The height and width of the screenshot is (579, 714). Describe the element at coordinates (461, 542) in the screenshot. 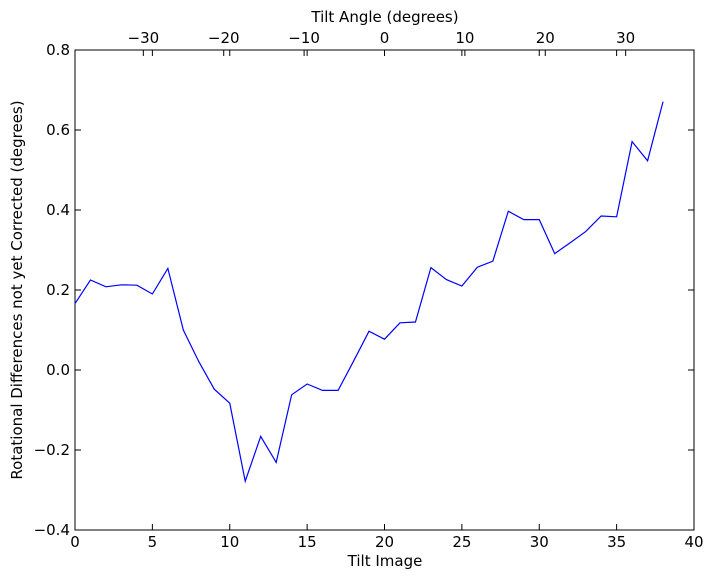

I see `x-tick-label: 25` at that location.